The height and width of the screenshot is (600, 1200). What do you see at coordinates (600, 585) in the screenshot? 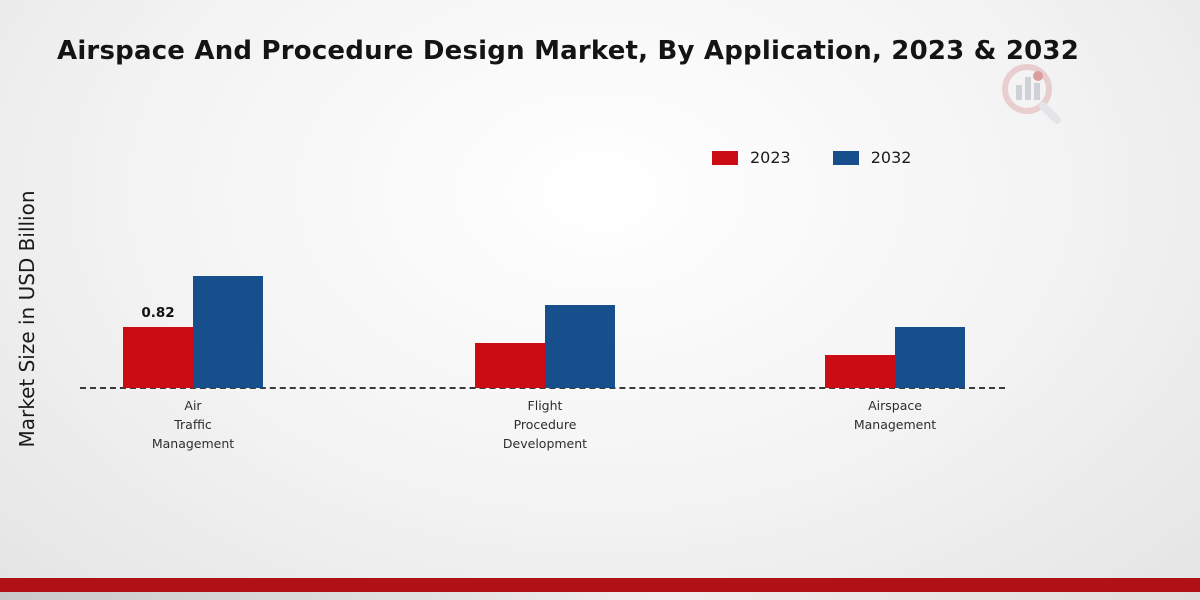
I see `footer-red-band` at bounding box center [600, 585].